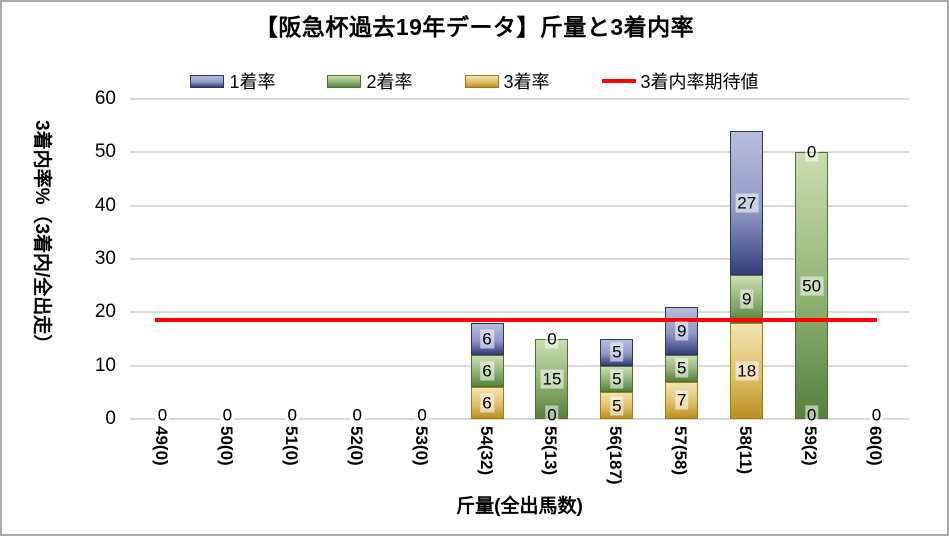  Describe the element at coordinates (161, 446) in the screenshot. I see `x-tick-label-1: 49(0)` at that location.